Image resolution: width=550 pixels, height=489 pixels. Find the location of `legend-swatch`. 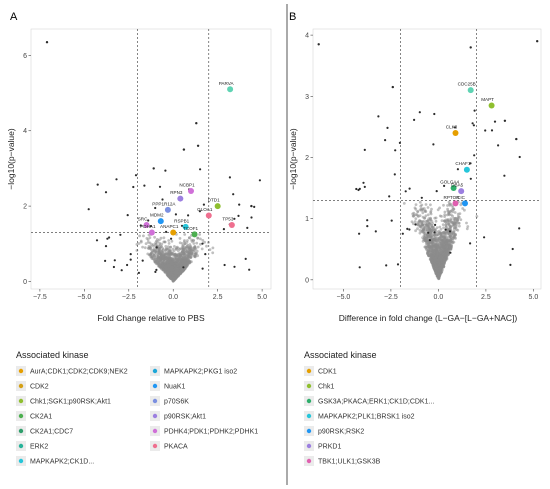

legend-swatch is located at coordinates (155, 431).